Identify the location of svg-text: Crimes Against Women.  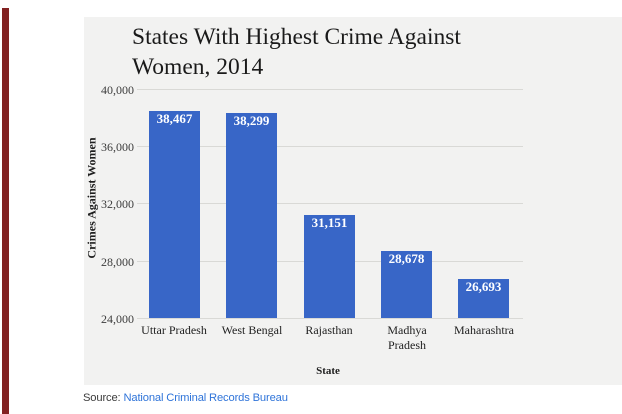
(91, 197).